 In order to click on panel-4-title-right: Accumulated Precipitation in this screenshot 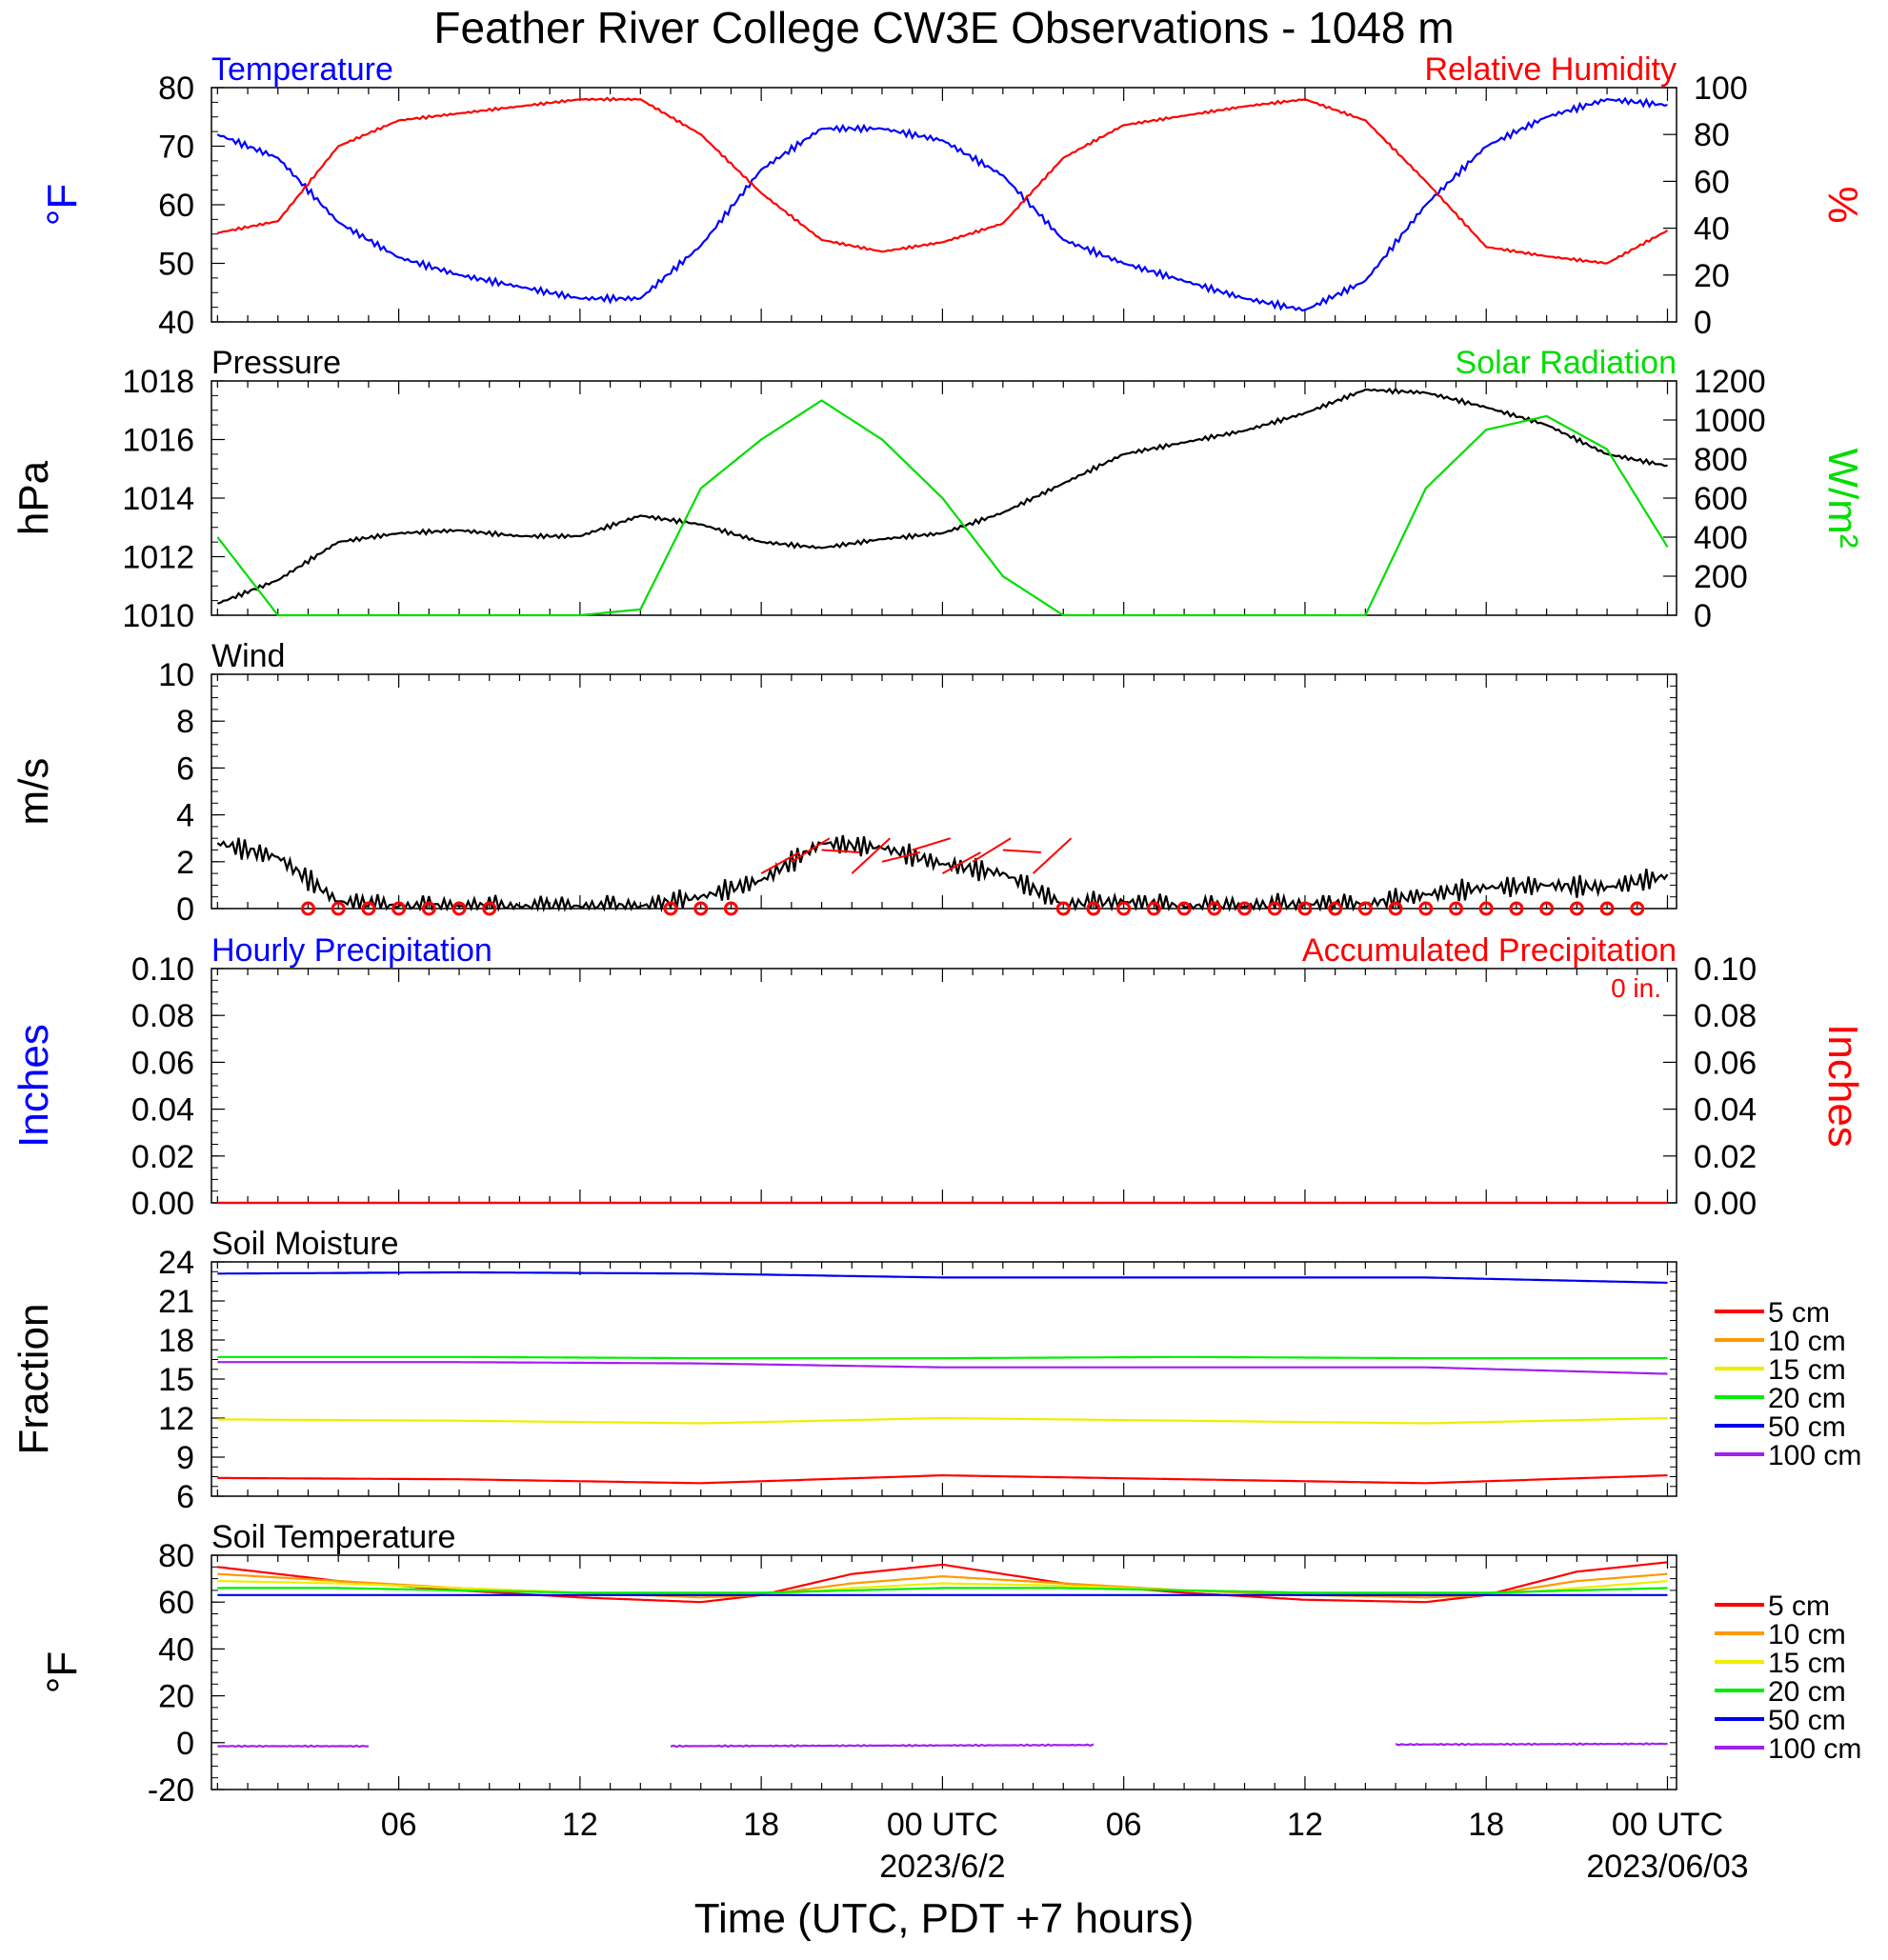, I will do `click(1489, 950)`.